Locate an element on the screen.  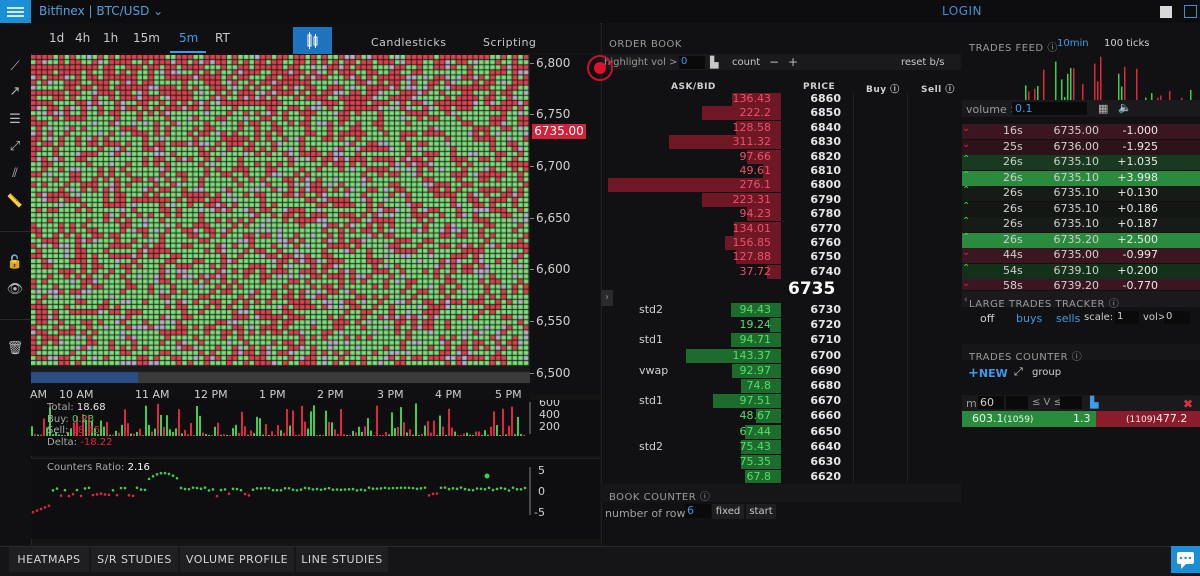
tab-10min: 10min is located at coordinates (1073, 43).